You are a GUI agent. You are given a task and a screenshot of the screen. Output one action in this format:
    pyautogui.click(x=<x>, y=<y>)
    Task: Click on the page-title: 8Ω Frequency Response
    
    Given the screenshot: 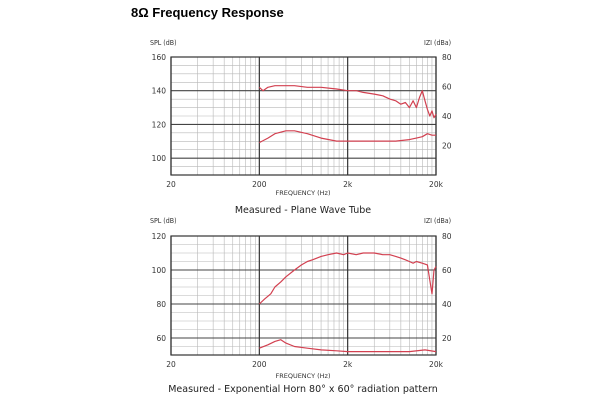 What is the action you would take?
    pyautogui.click(x=207, y=12)
    